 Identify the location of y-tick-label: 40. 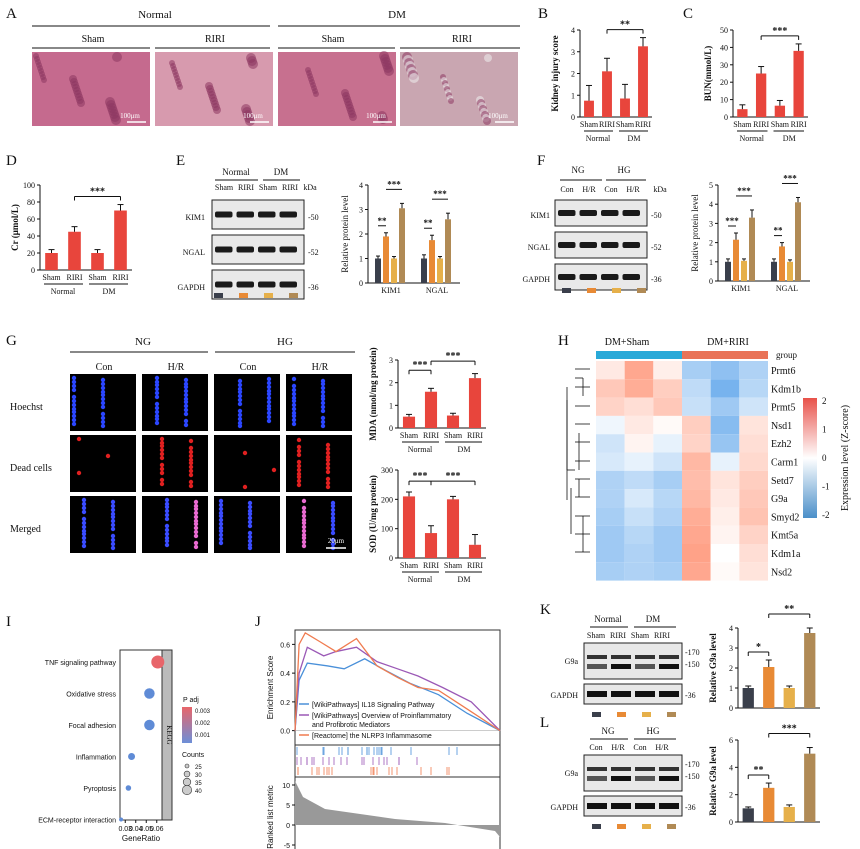
(31, 236).